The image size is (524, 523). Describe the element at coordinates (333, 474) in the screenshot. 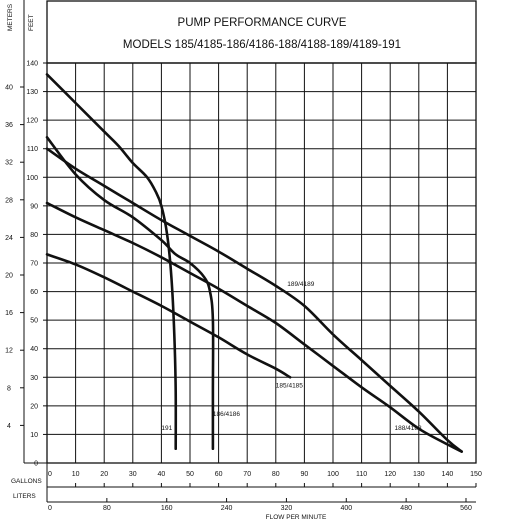

I see `gallons-tick-label: 100` at that location.